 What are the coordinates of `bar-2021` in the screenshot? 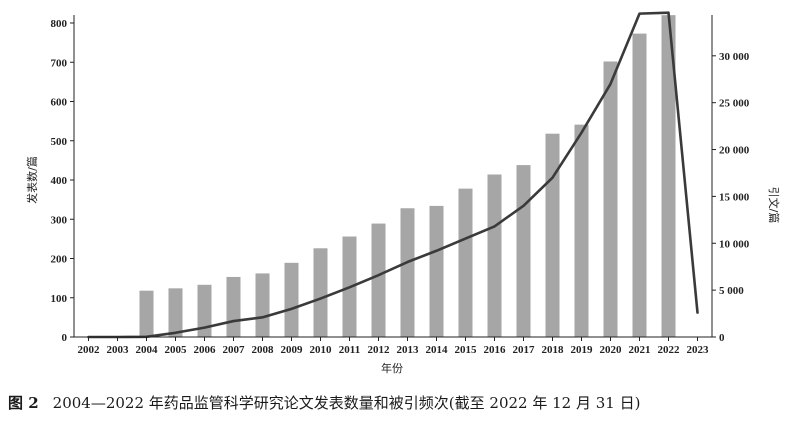 It's located at (639, 185).